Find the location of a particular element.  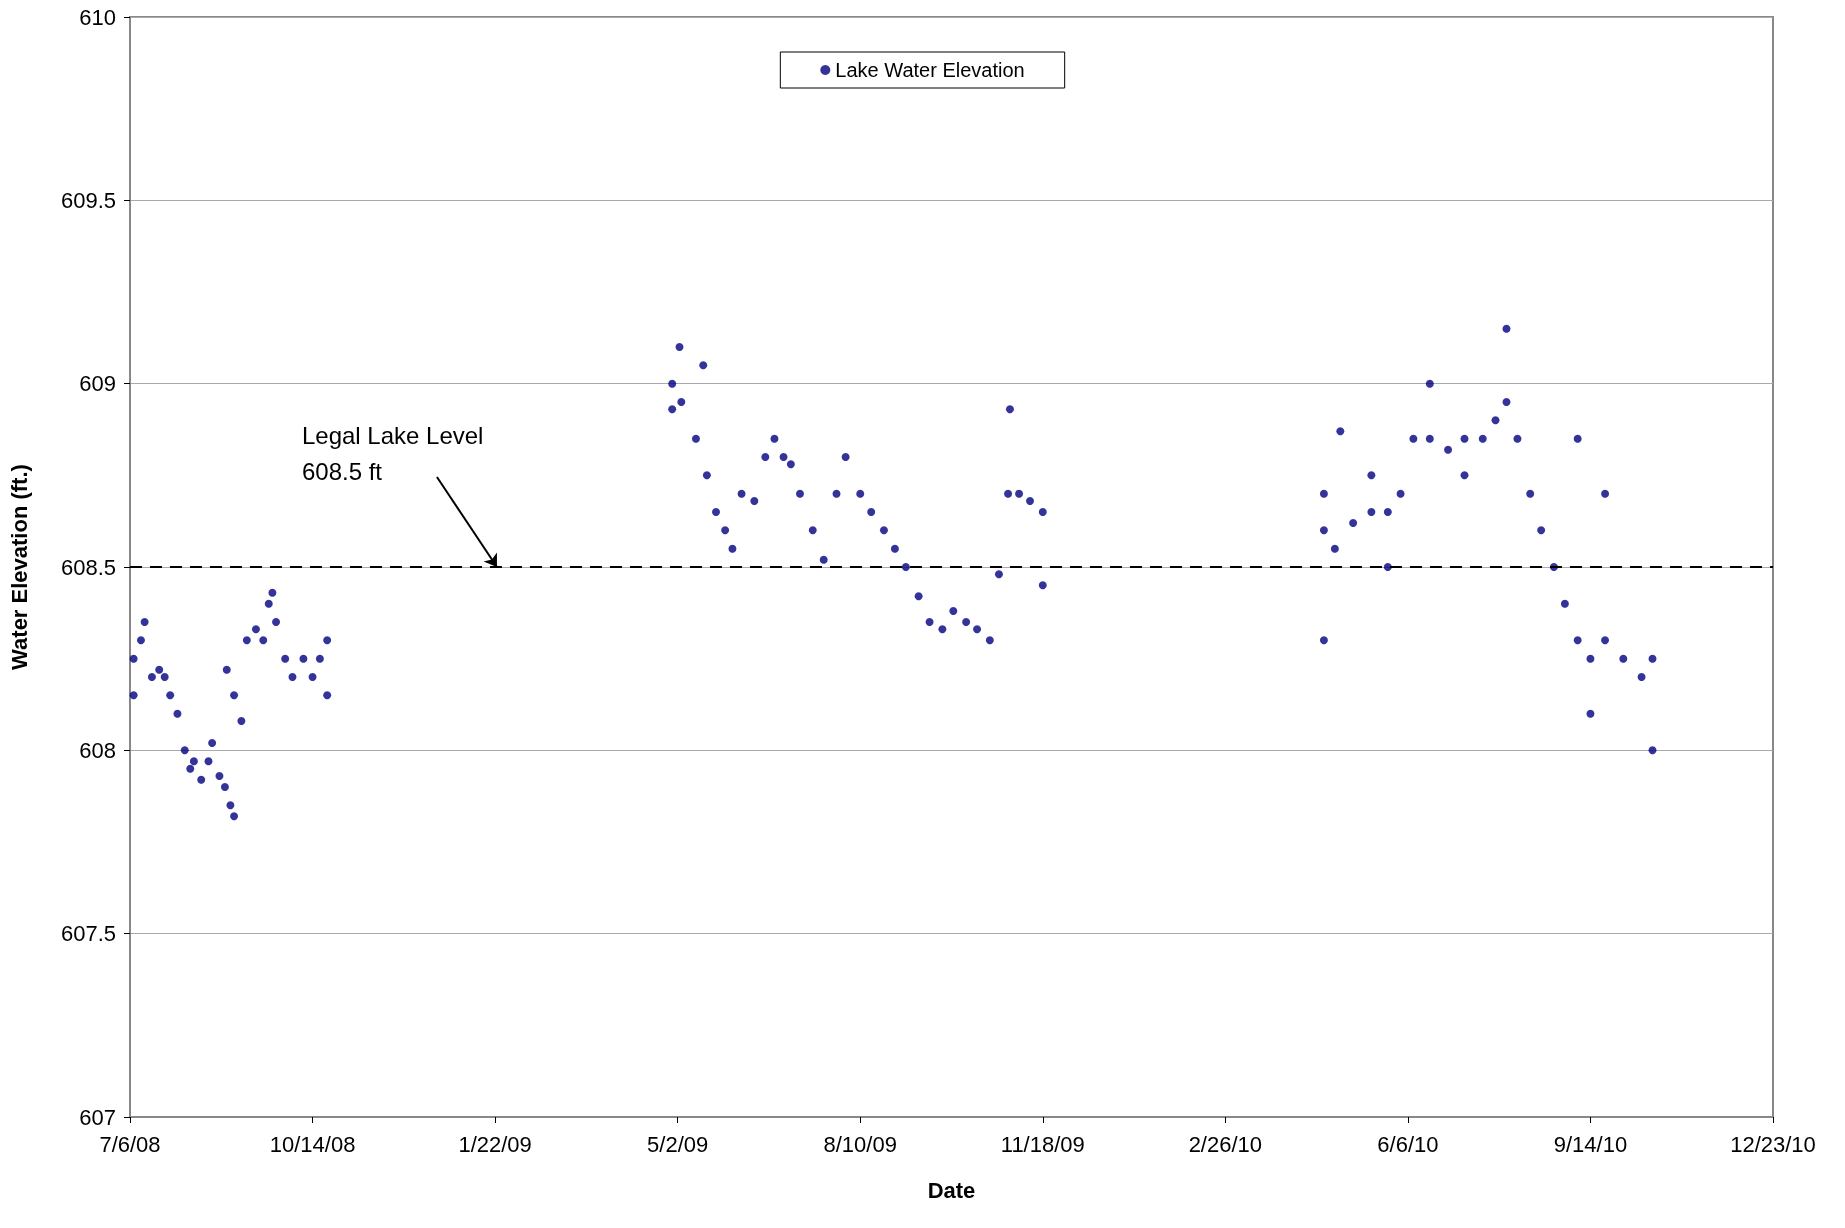

y-tick-label: 610 is located at coordinates (97, 17).